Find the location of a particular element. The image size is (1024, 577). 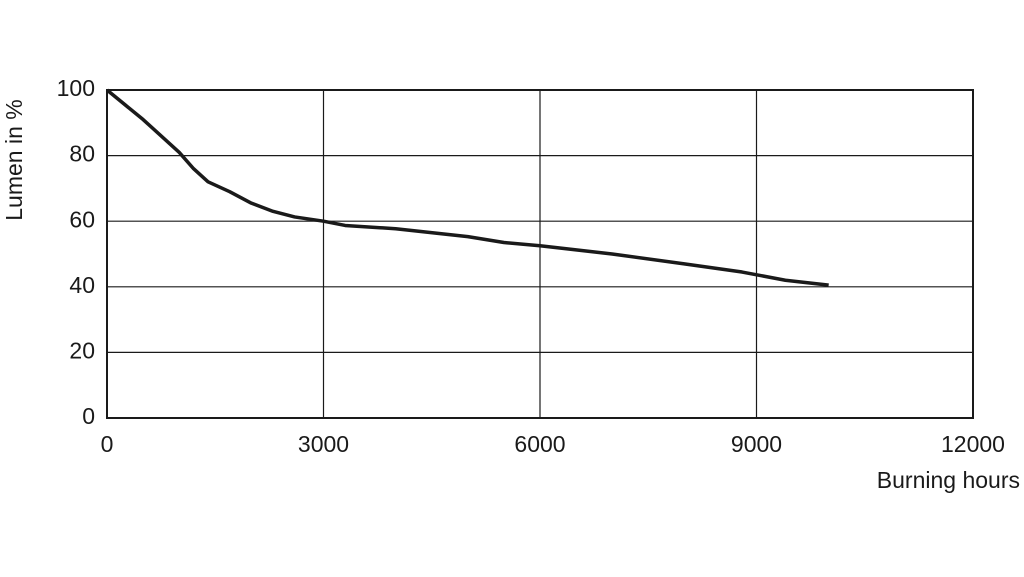

x-tick-label: 0 is located at coordinates (107, 444).